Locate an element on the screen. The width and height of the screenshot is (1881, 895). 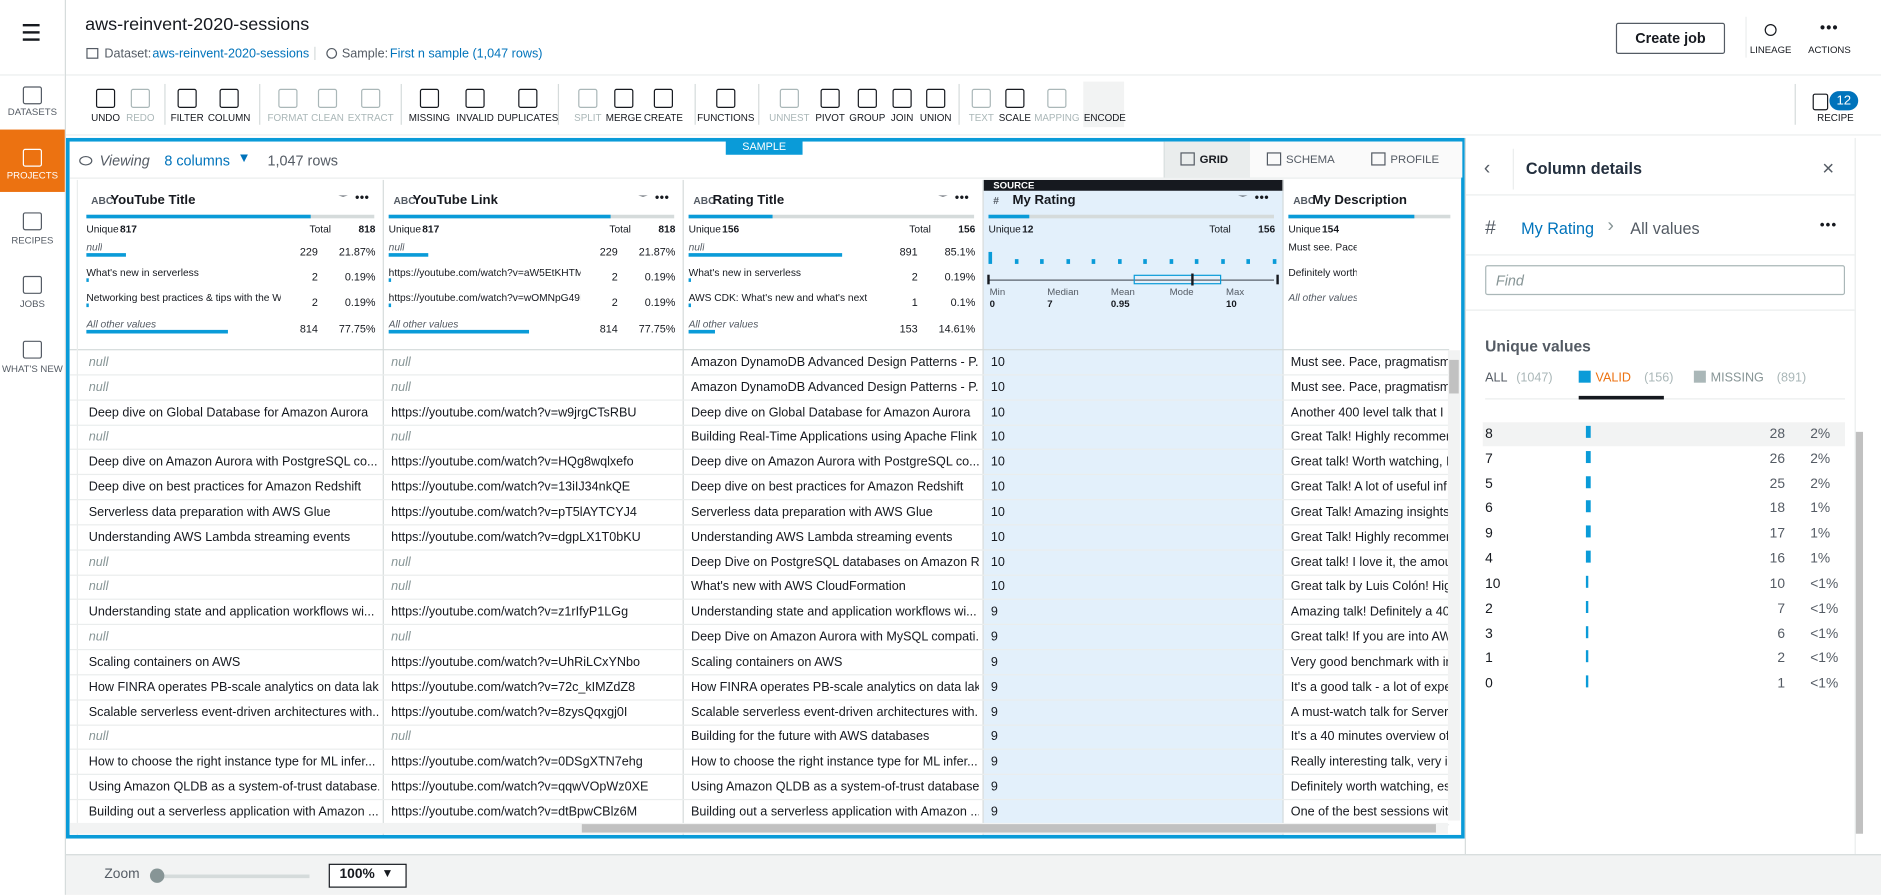
value-percent: 2% is located at coordinates (1820, 484).